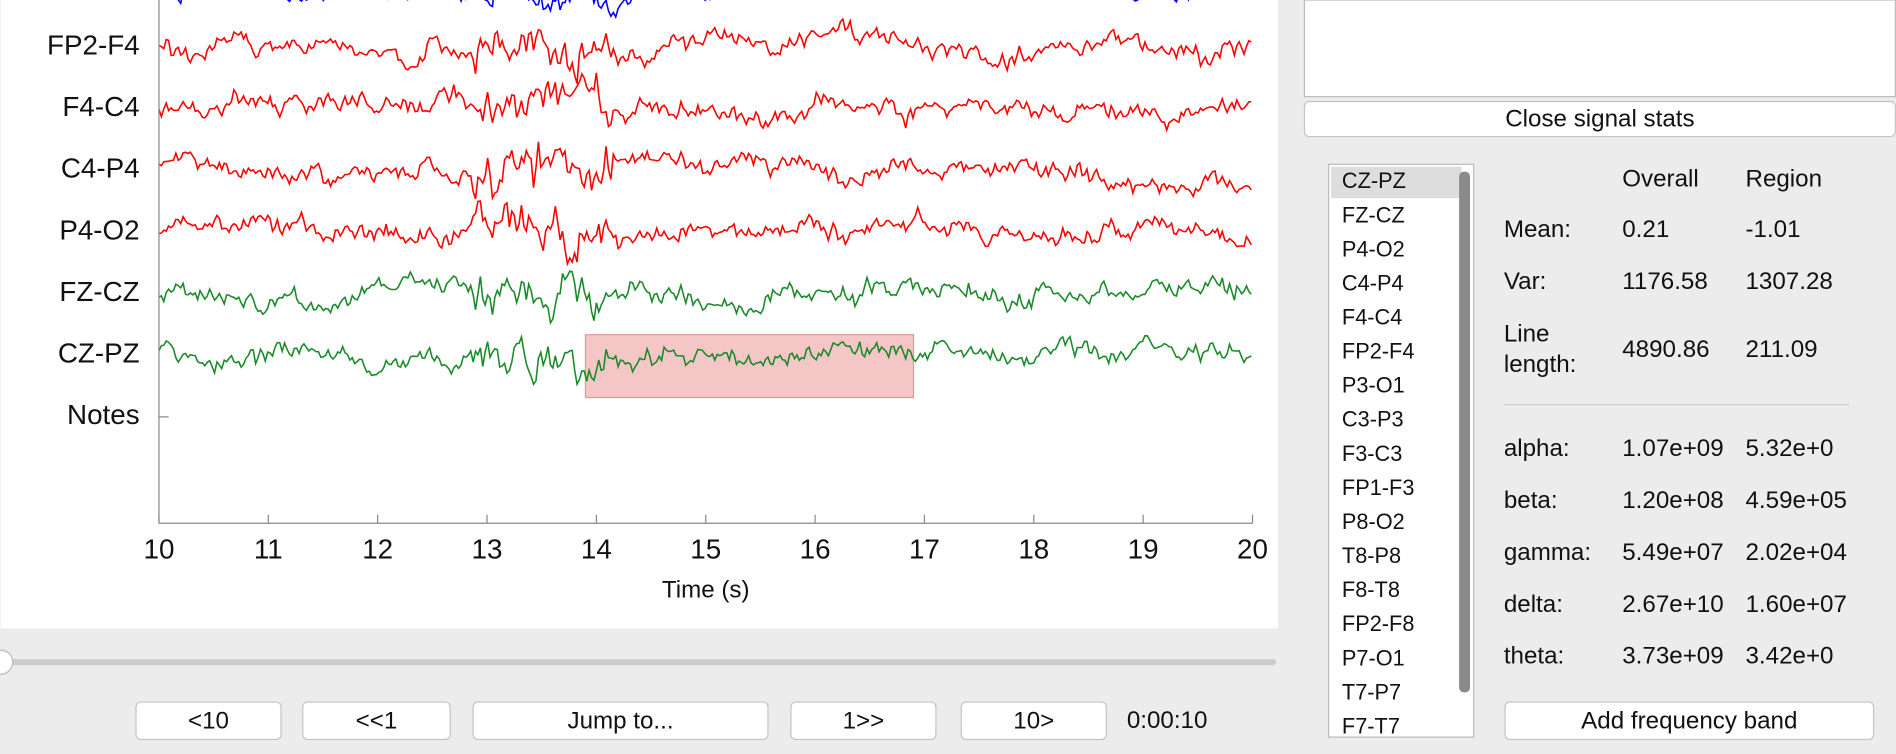  I want to click on overall-value: 3.73e+09, so click(1672, 656).